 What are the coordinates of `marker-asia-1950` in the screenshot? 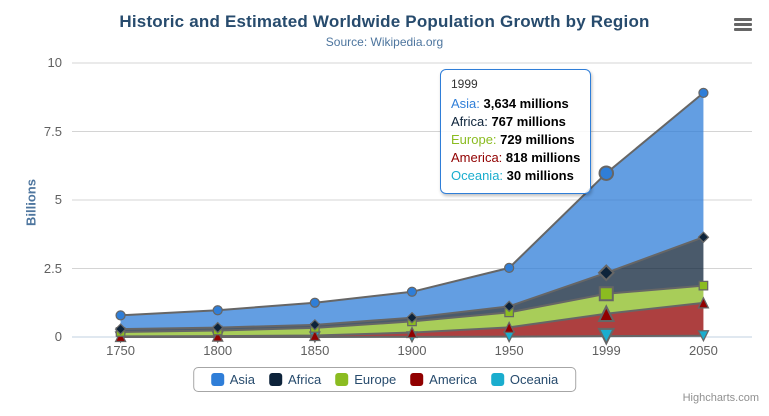 It's located at (509, 268).